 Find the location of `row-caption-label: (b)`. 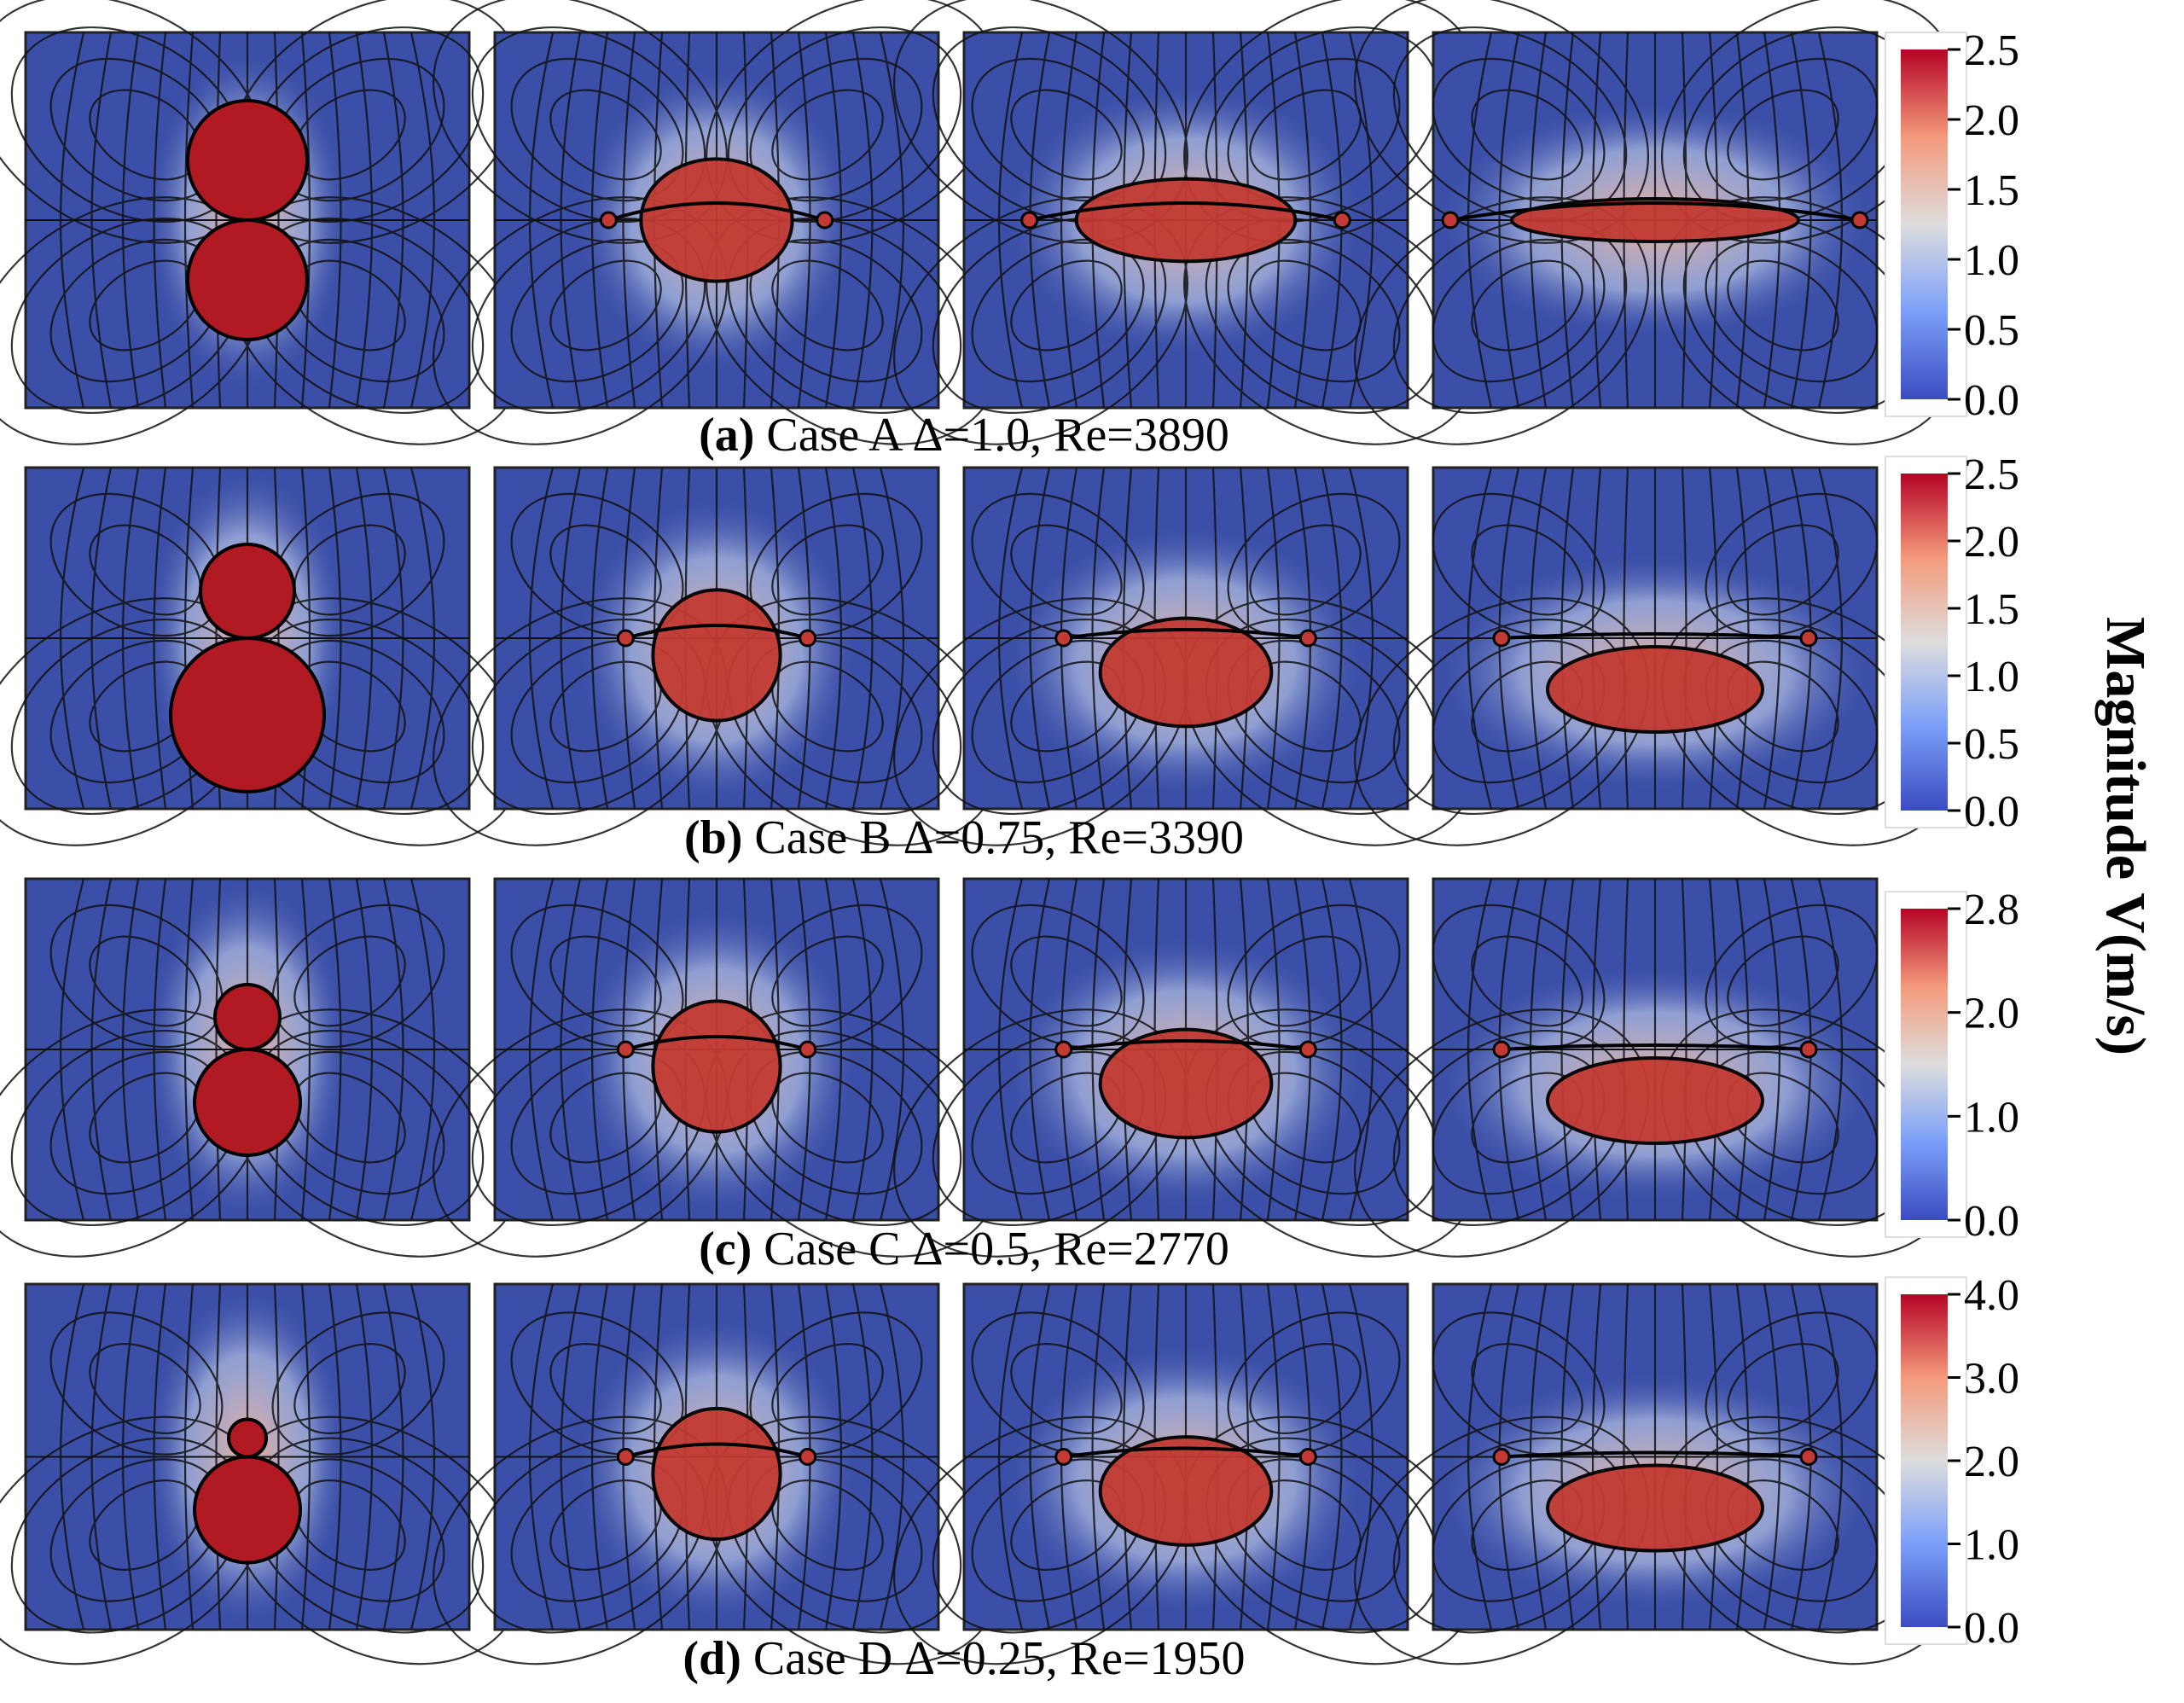

row-caption-label: (b) is located at coordinates (719, 837).